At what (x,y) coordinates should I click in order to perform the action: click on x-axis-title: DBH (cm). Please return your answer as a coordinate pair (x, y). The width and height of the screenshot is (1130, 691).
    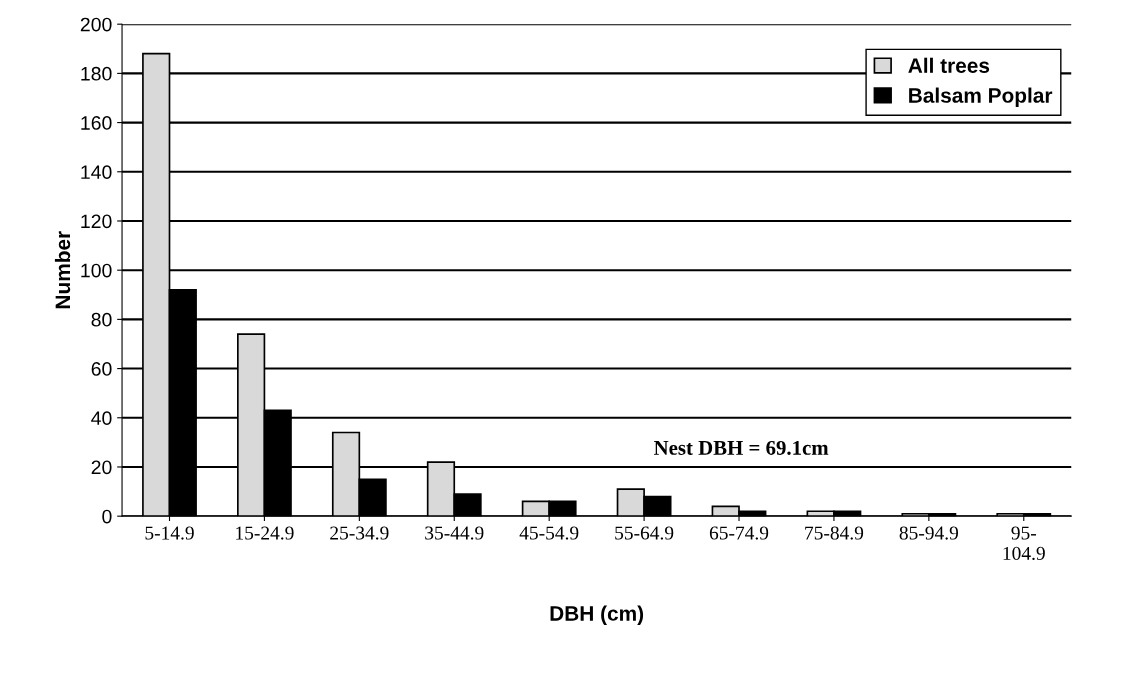
    Looking at the image, I should click on (597, 615).